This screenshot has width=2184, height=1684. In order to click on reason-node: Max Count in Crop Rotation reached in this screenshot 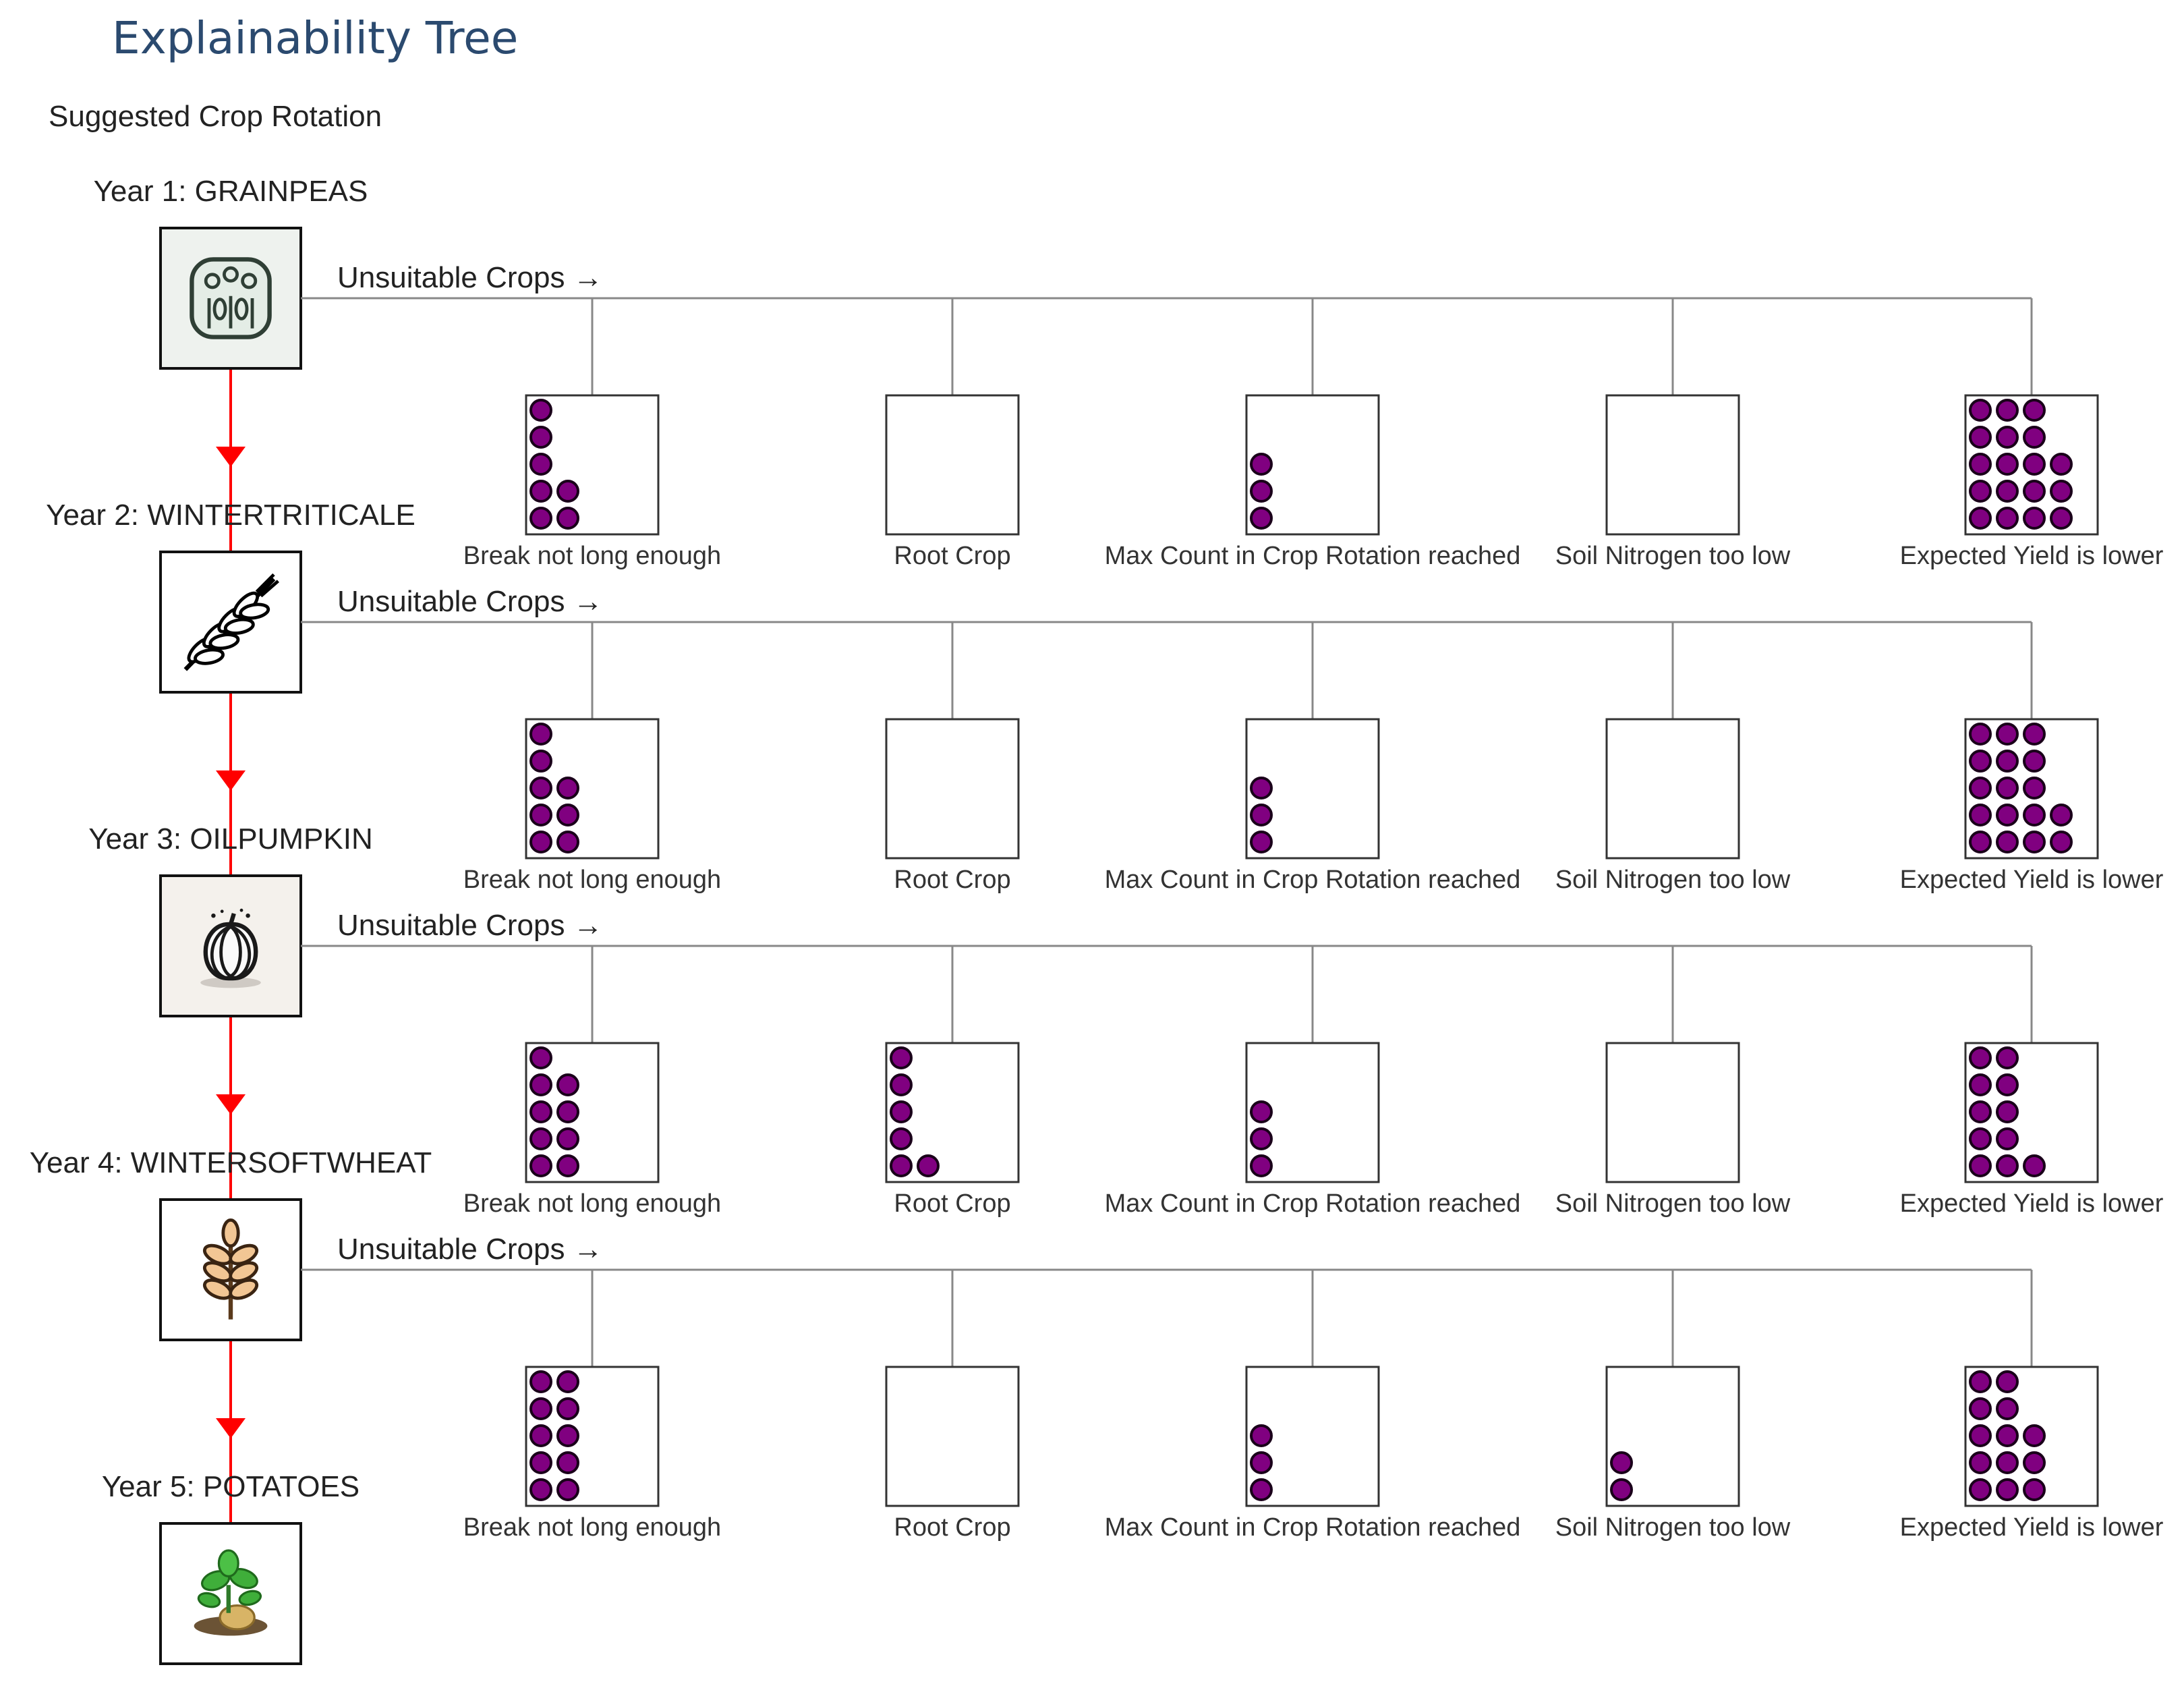, I will do `click(1312, 758)`.